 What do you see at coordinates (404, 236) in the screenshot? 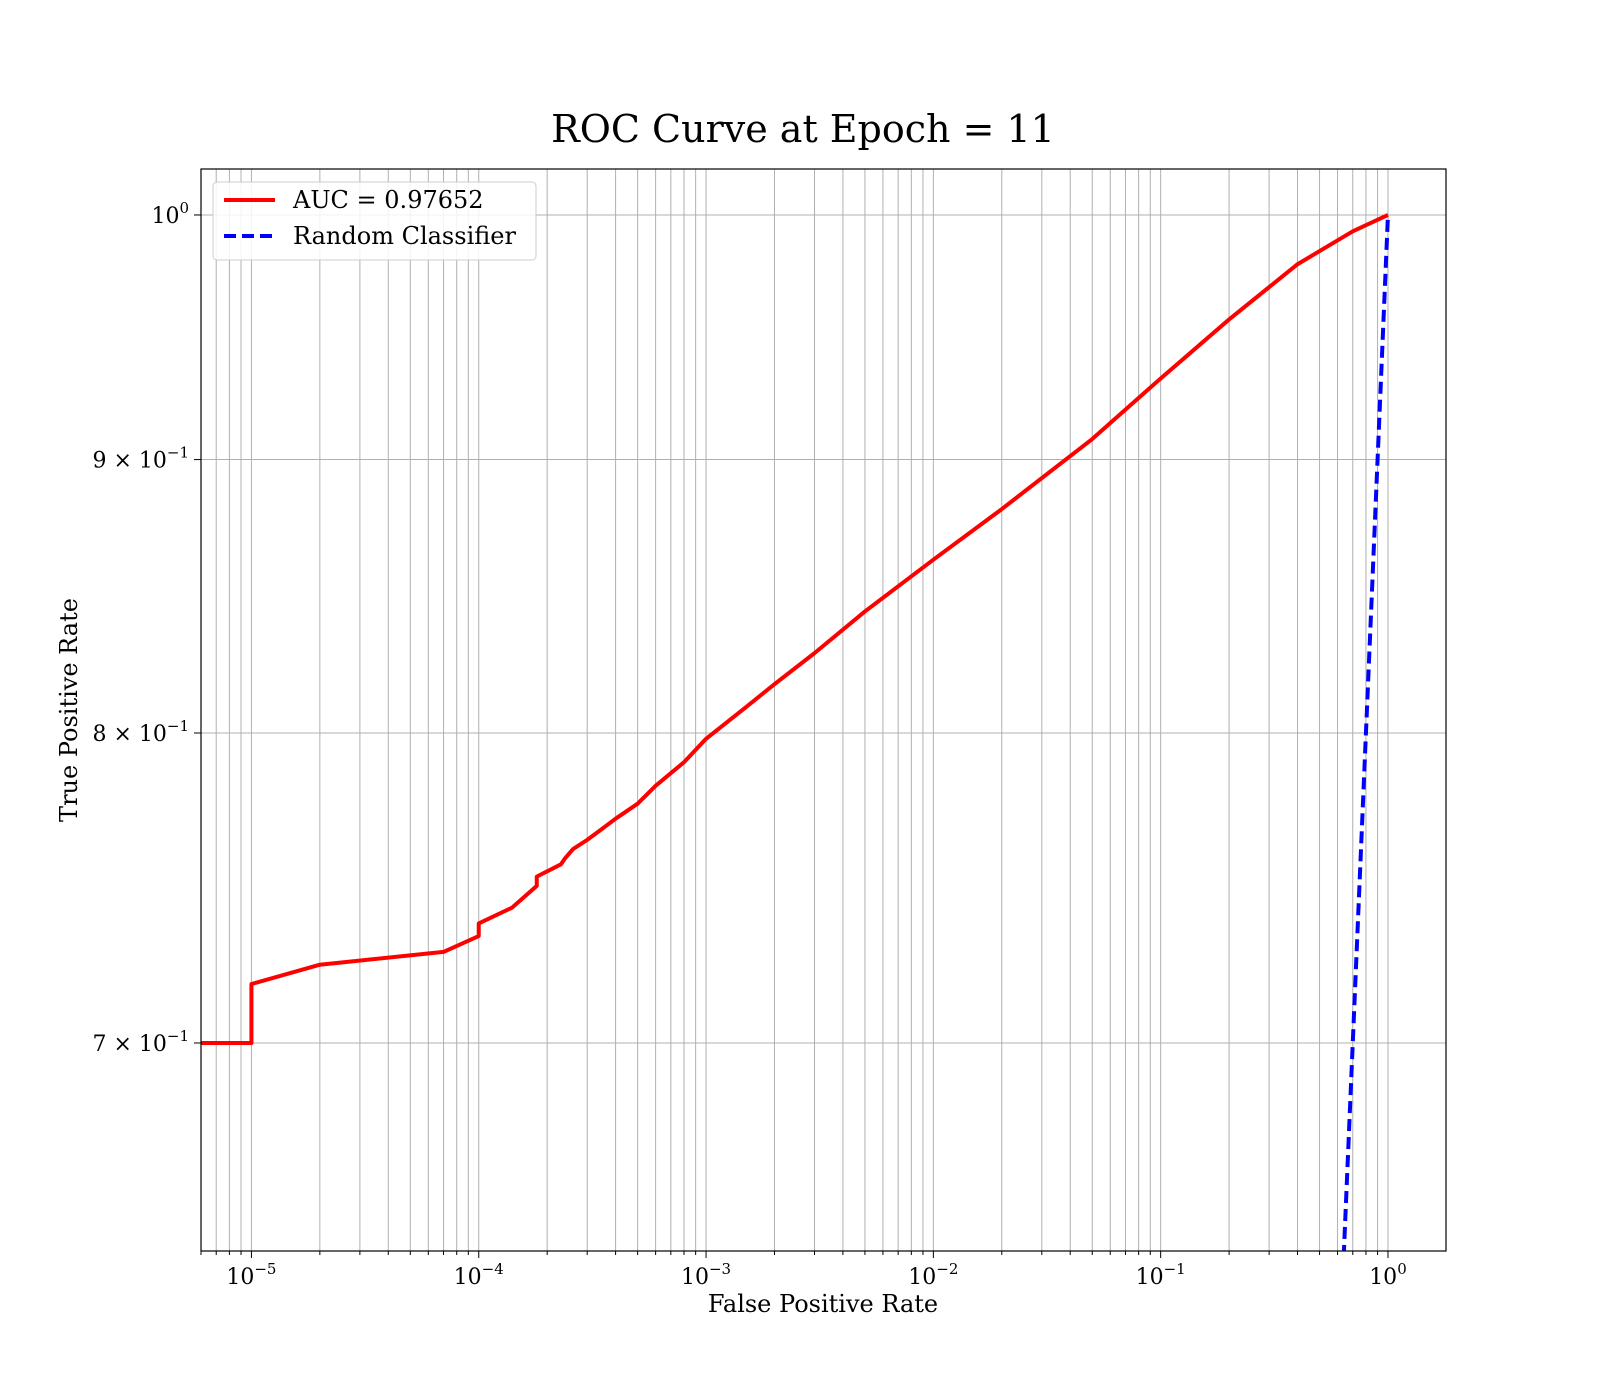
I see `legend-label-random: Random Classifier` at bounding box center [404, 236].